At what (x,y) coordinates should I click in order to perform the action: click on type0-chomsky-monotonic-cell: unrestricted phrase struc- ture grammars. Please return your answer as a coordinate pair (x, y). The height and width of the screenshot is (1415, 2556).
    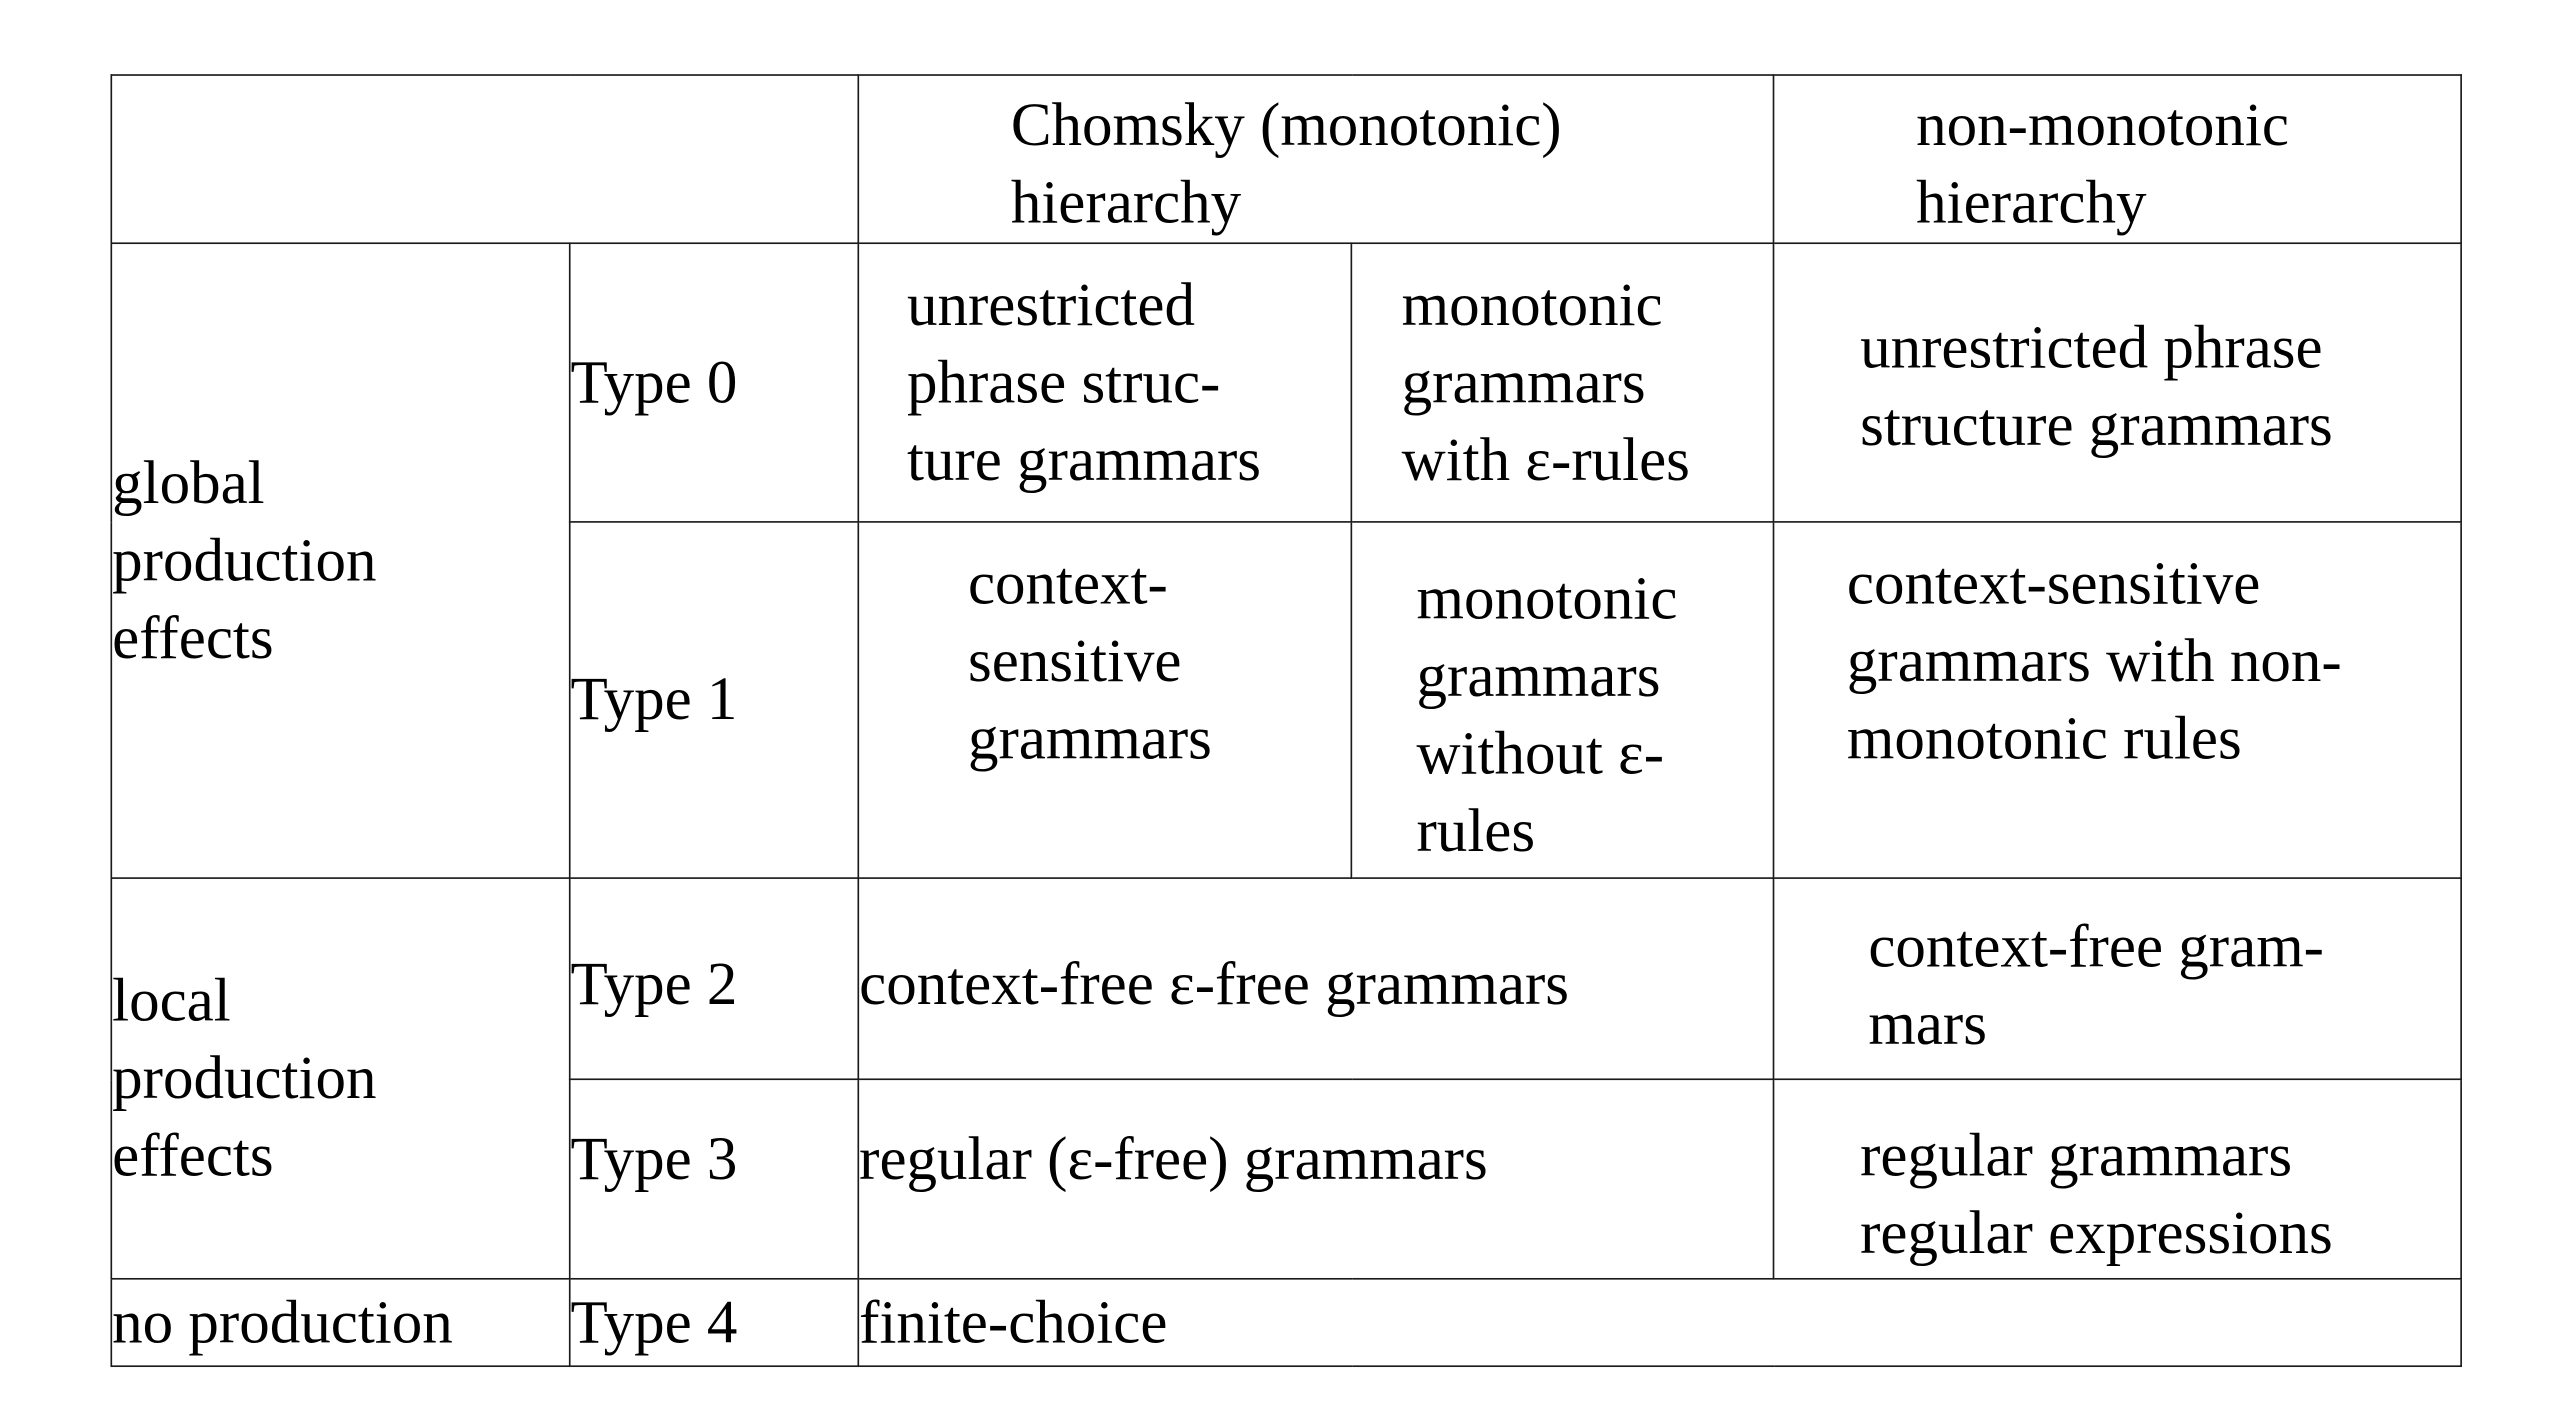
    Looking at the image, I should click on (1105, 382).